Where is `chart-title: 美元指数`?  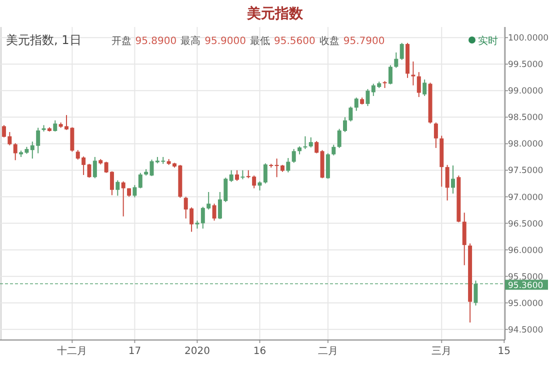 chart-title: 美元指数 is located at coordinates (275, 13).